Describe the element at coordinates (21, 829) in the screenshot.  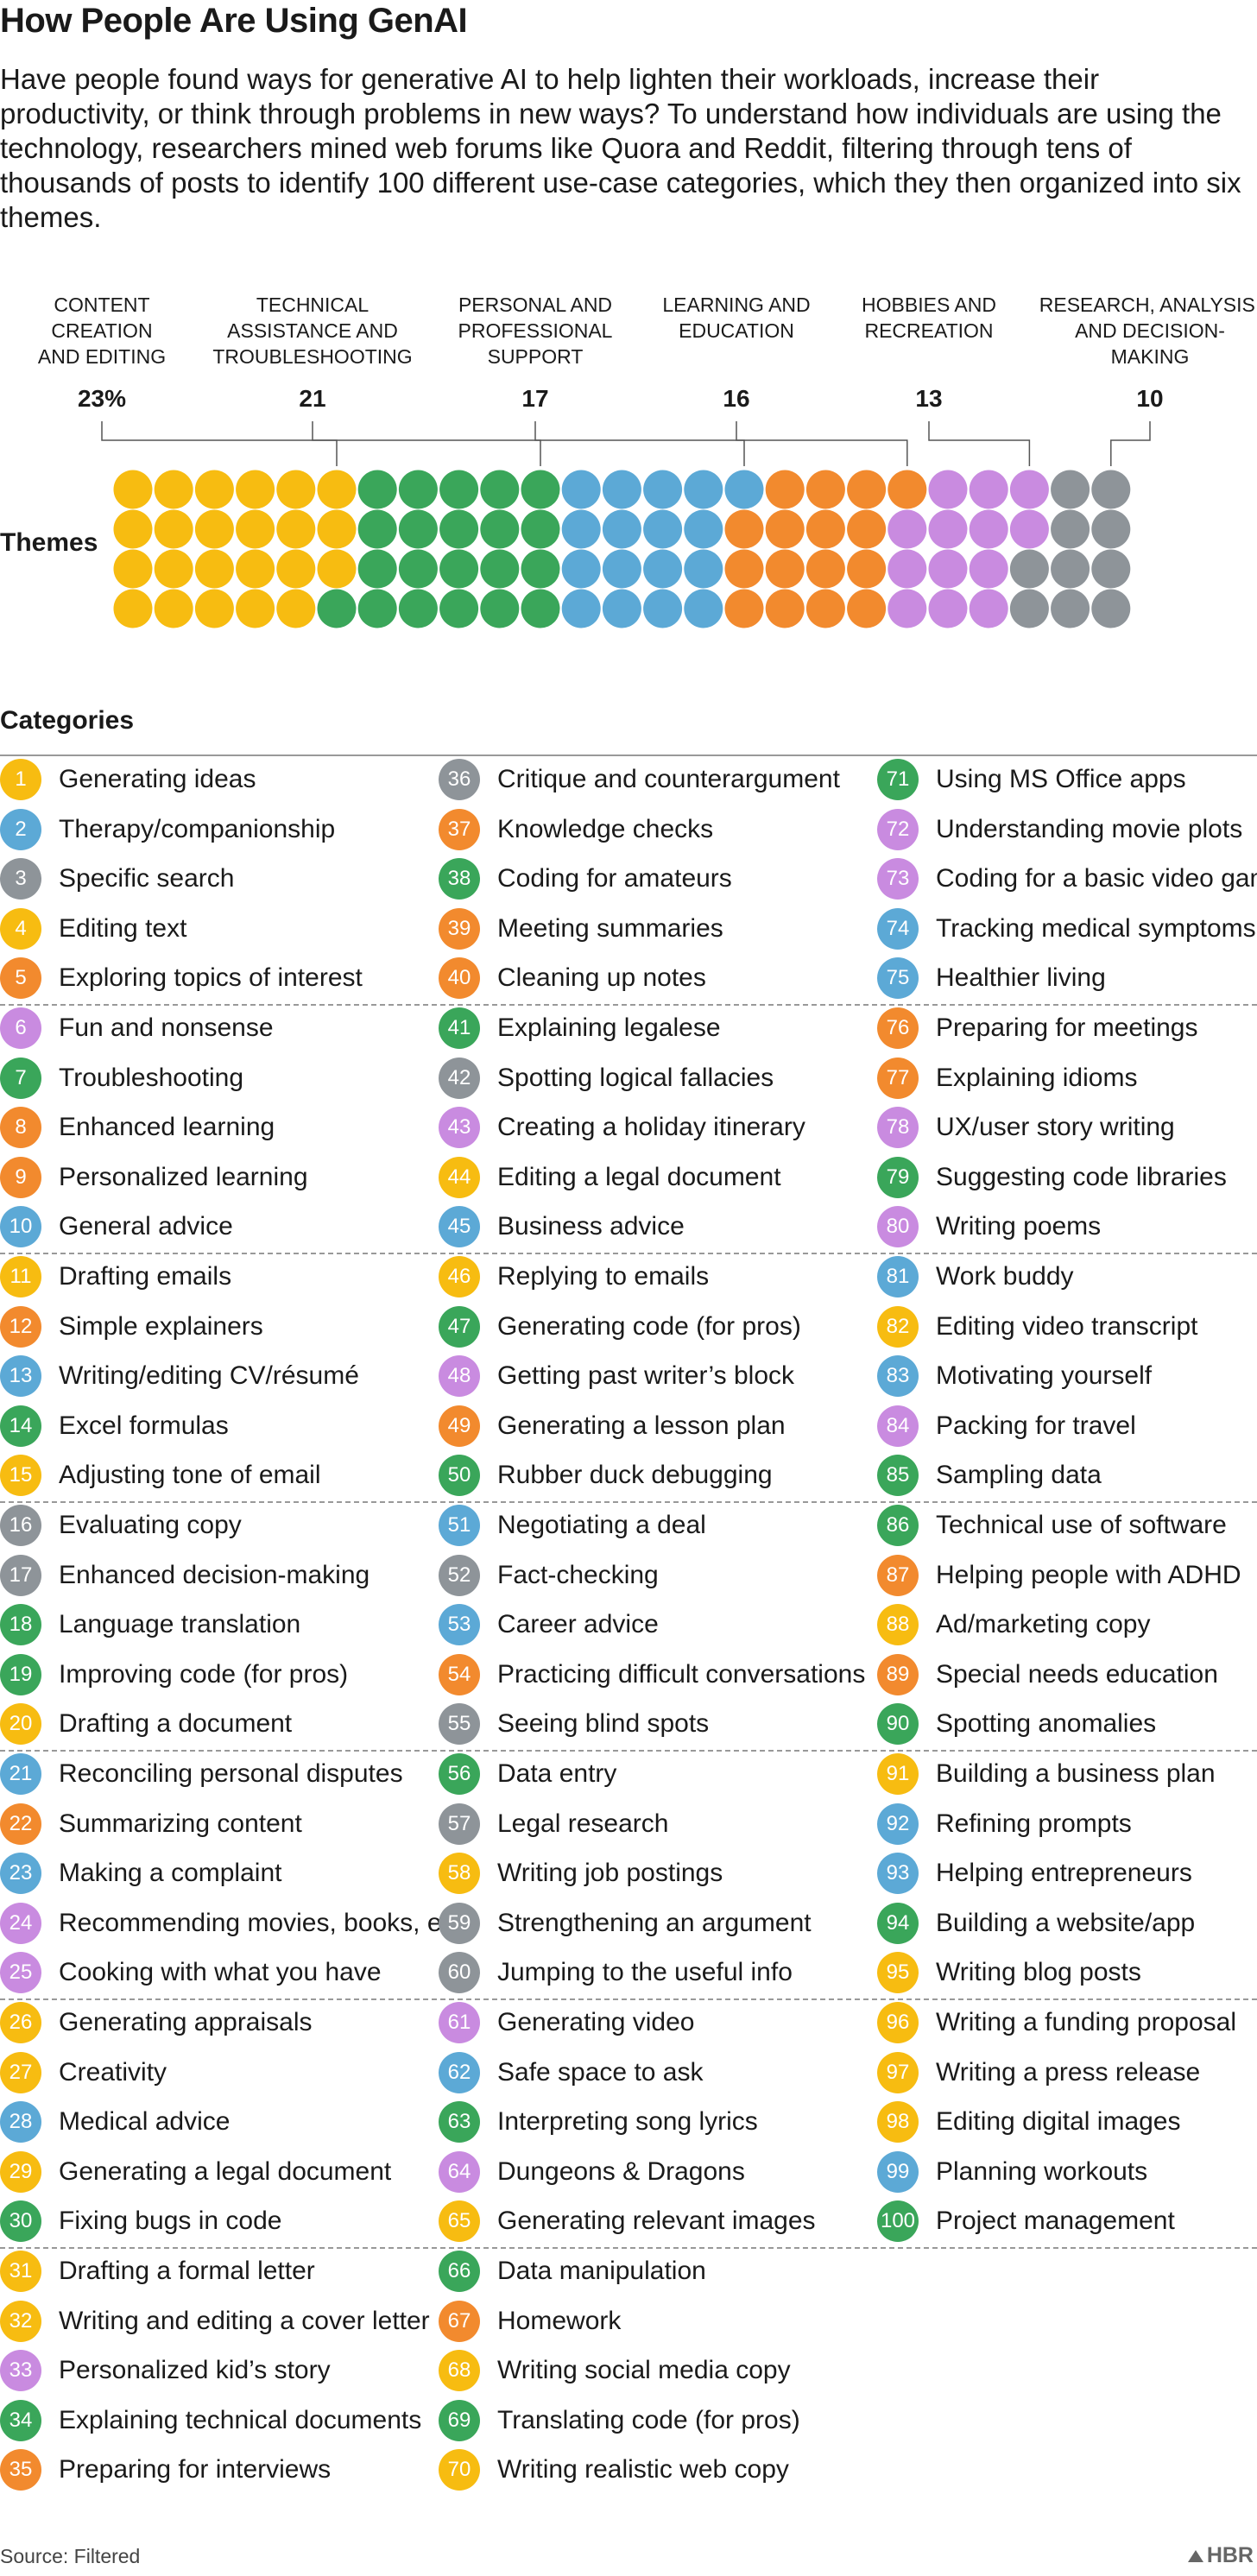
I see `category-number-badge: 2` at that location.